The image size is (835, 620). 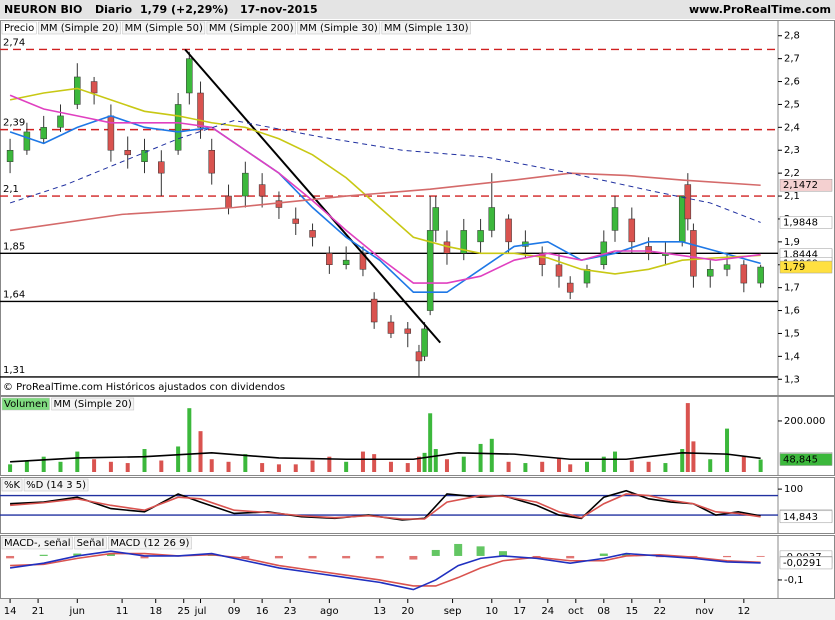 I want to click on x-tick-label: 15, so click(x=631, y=611).